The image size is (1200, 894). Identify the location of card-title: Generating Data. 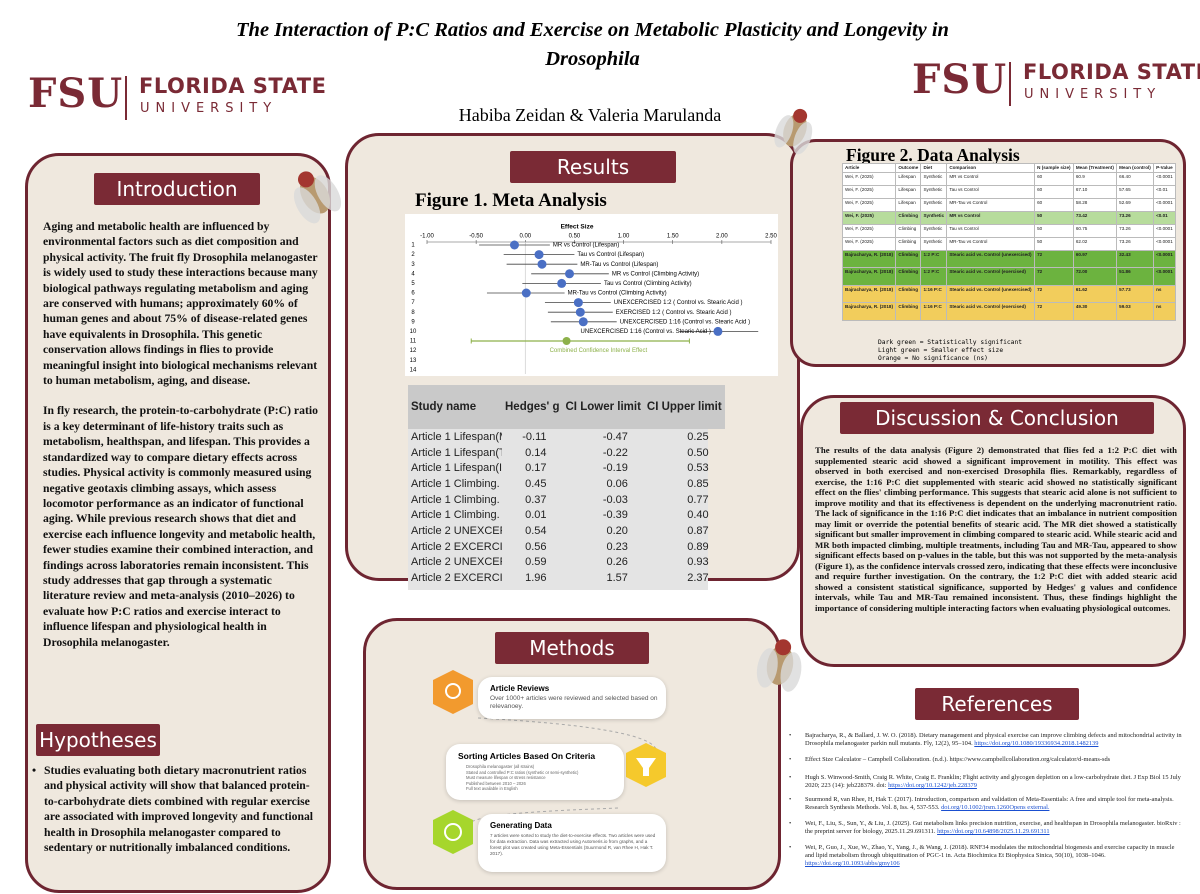
(521, 825).